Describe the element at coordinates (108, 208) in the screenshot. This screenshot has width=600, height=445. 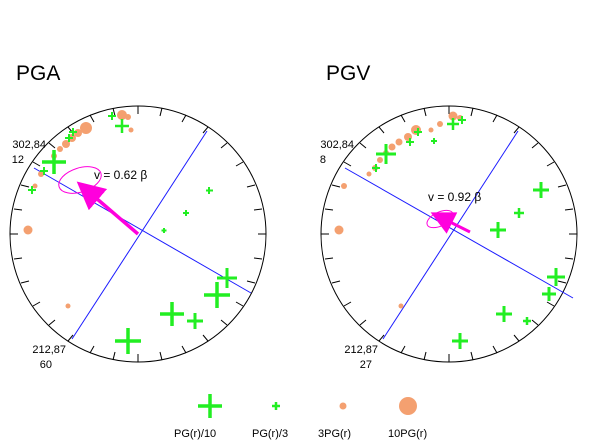
I see `pga-velocity-arrow` at that location.